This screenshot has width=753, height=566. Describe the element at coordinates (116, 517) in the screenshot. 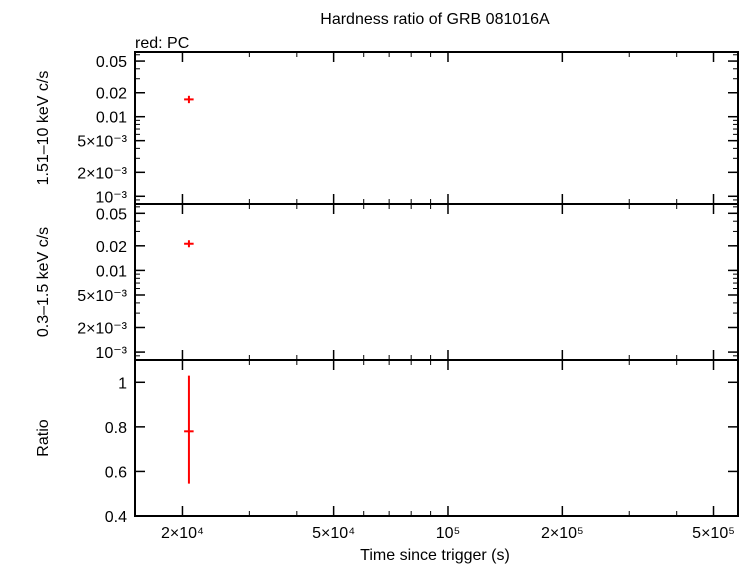

I see `y-tick-label: 0.4` at that location.